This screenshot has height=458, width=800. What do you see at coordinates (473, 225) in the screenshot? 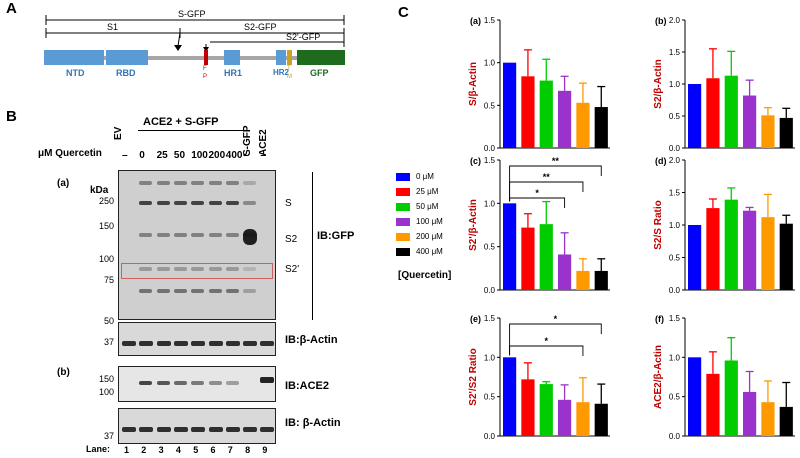
I see `y-axis-label: S2'/β-Actin` at bounding box center [473, 225].